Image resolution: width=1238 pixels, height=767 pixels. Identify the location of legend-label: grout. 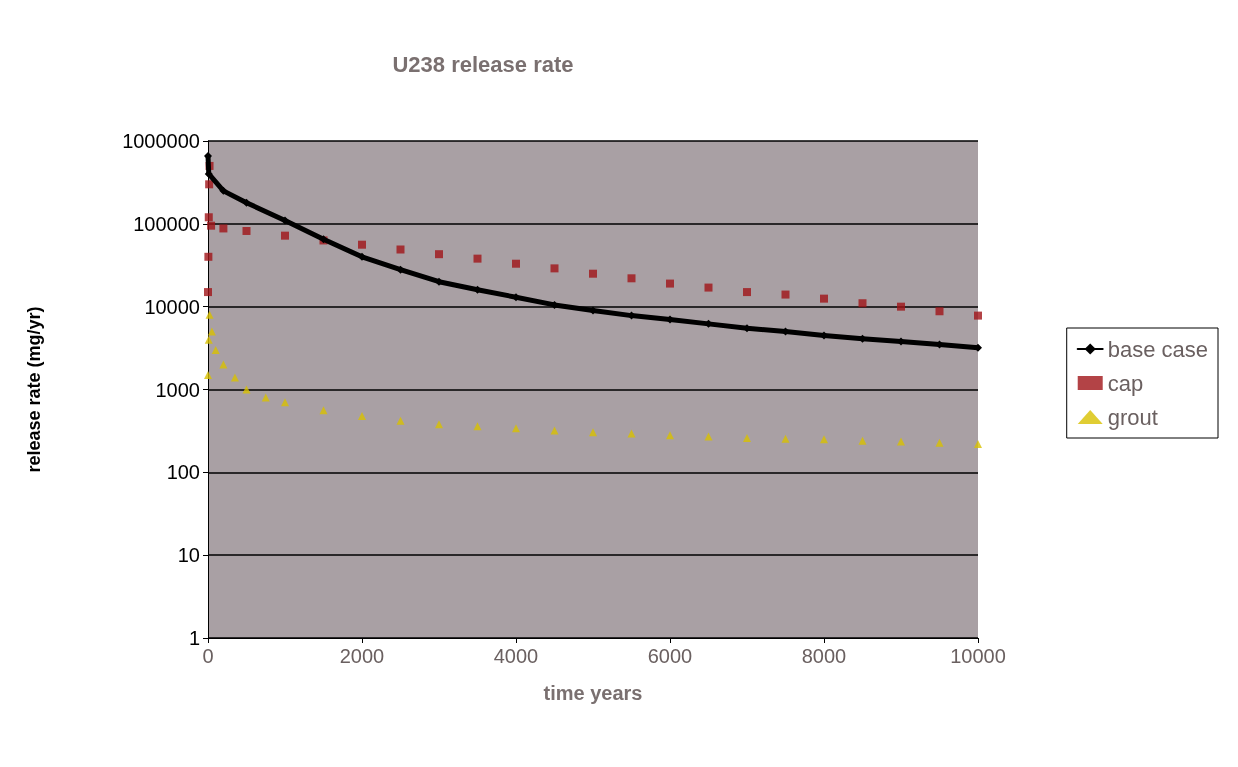
(1132, 417).